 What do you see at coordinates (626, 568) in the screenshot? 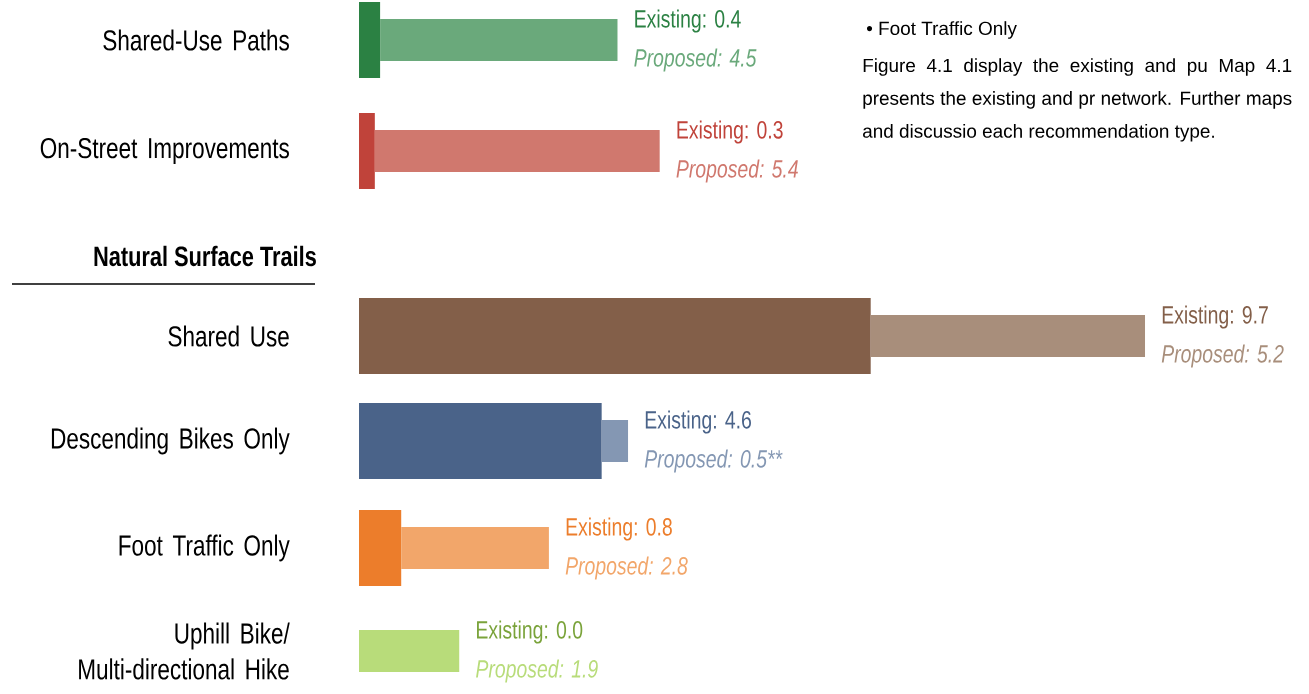
I see `data-label: Proposed: 2.8` at bounding box center [626, 568].